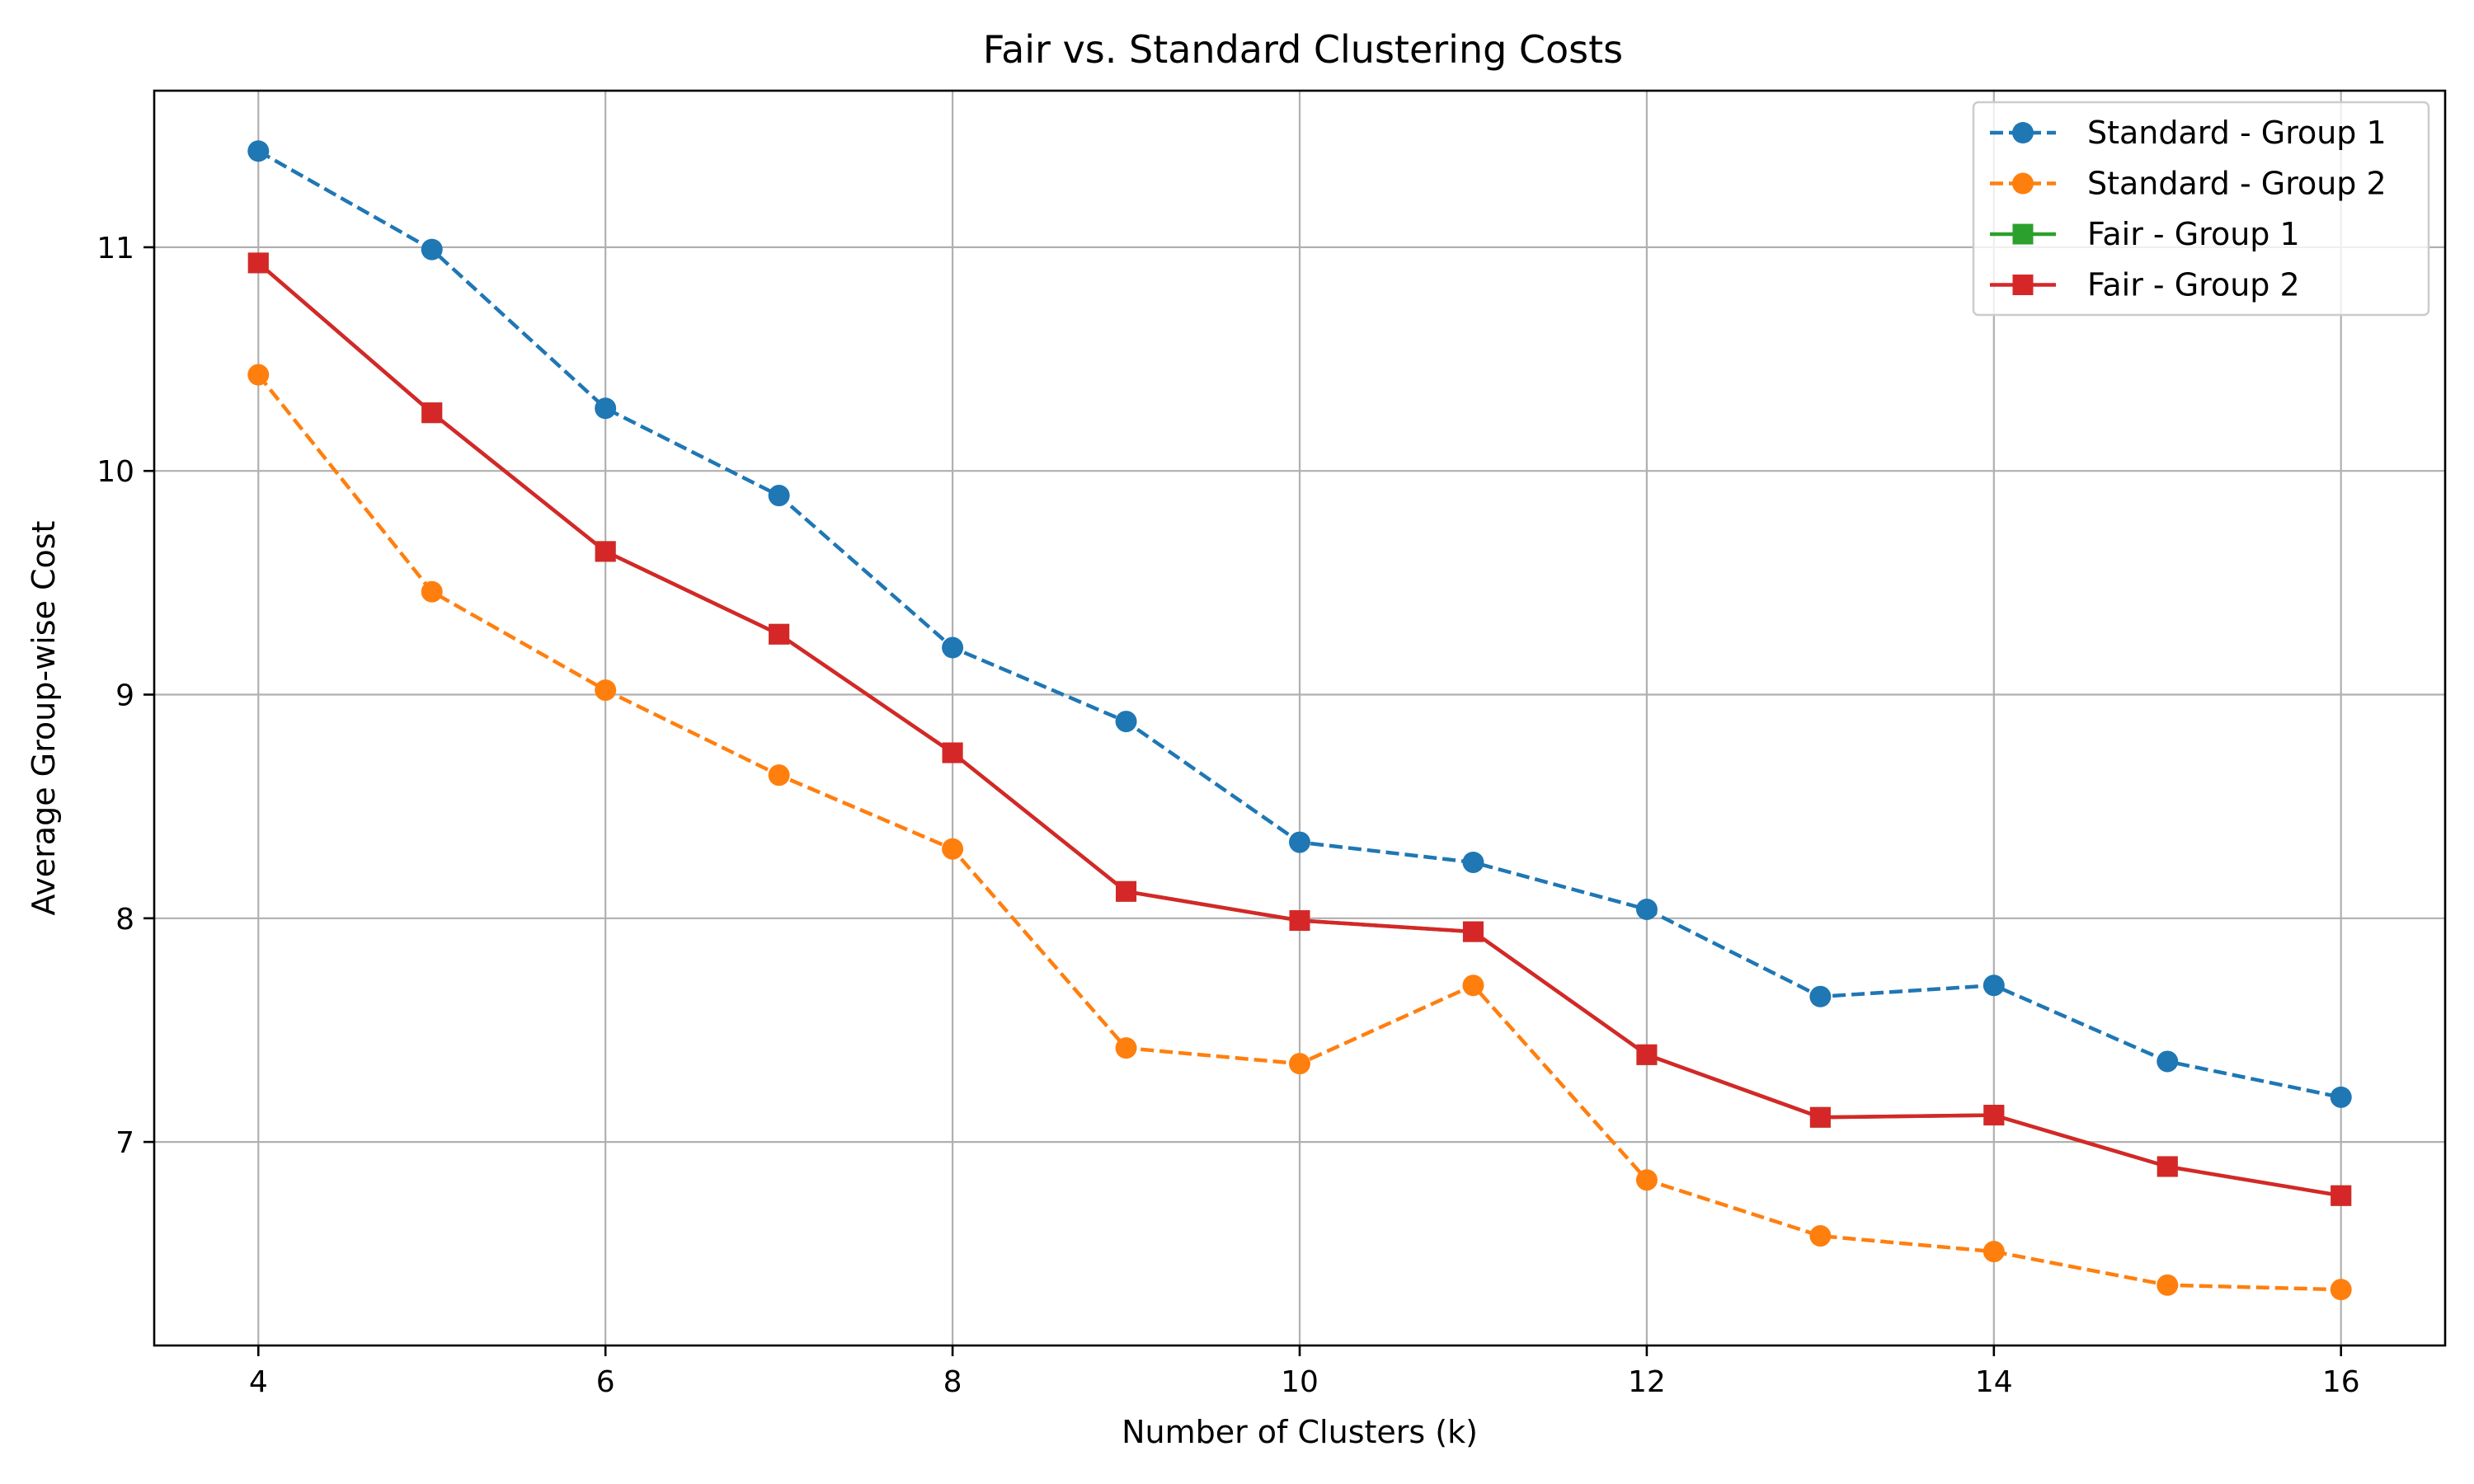 The image size is (2474, 1484). What do you see at coordinates (124, 696) in the screenshot?
I see `y-tick-label: 9` at bounding box center [124, 696].